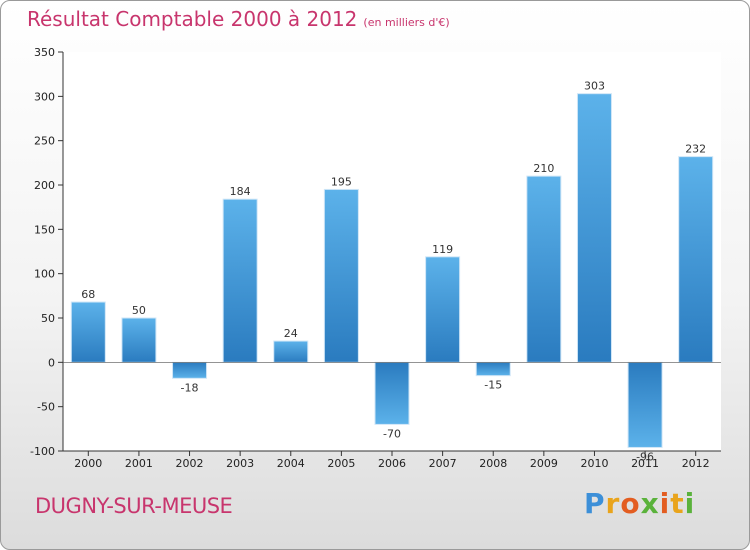 This screenshot has height=550, width=750. I want to click on y-tick-label: 150, so click(44, 229).